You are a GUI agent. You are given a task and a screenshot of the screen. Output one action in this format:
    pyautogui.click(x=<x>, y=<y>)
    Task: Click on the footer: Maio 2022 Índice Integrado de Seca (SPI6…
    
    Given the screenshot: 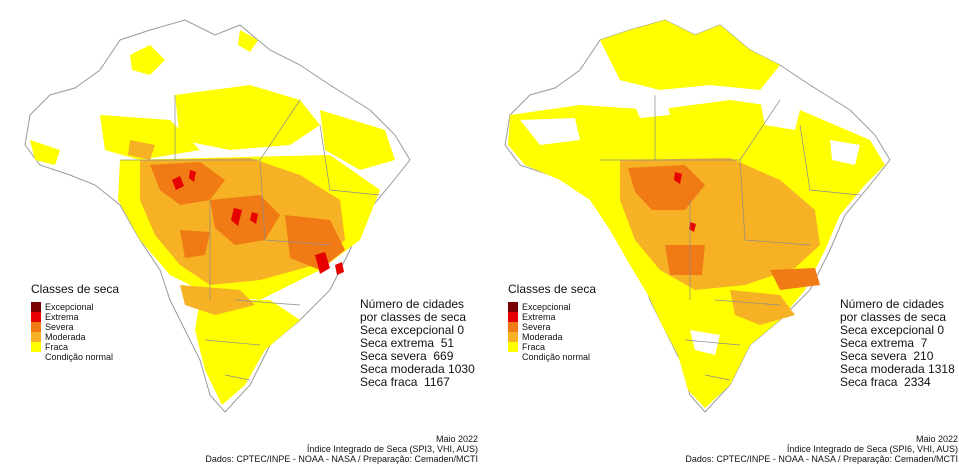 What is the action you would take?
    pyautogui.click(x=821, y=449)
    